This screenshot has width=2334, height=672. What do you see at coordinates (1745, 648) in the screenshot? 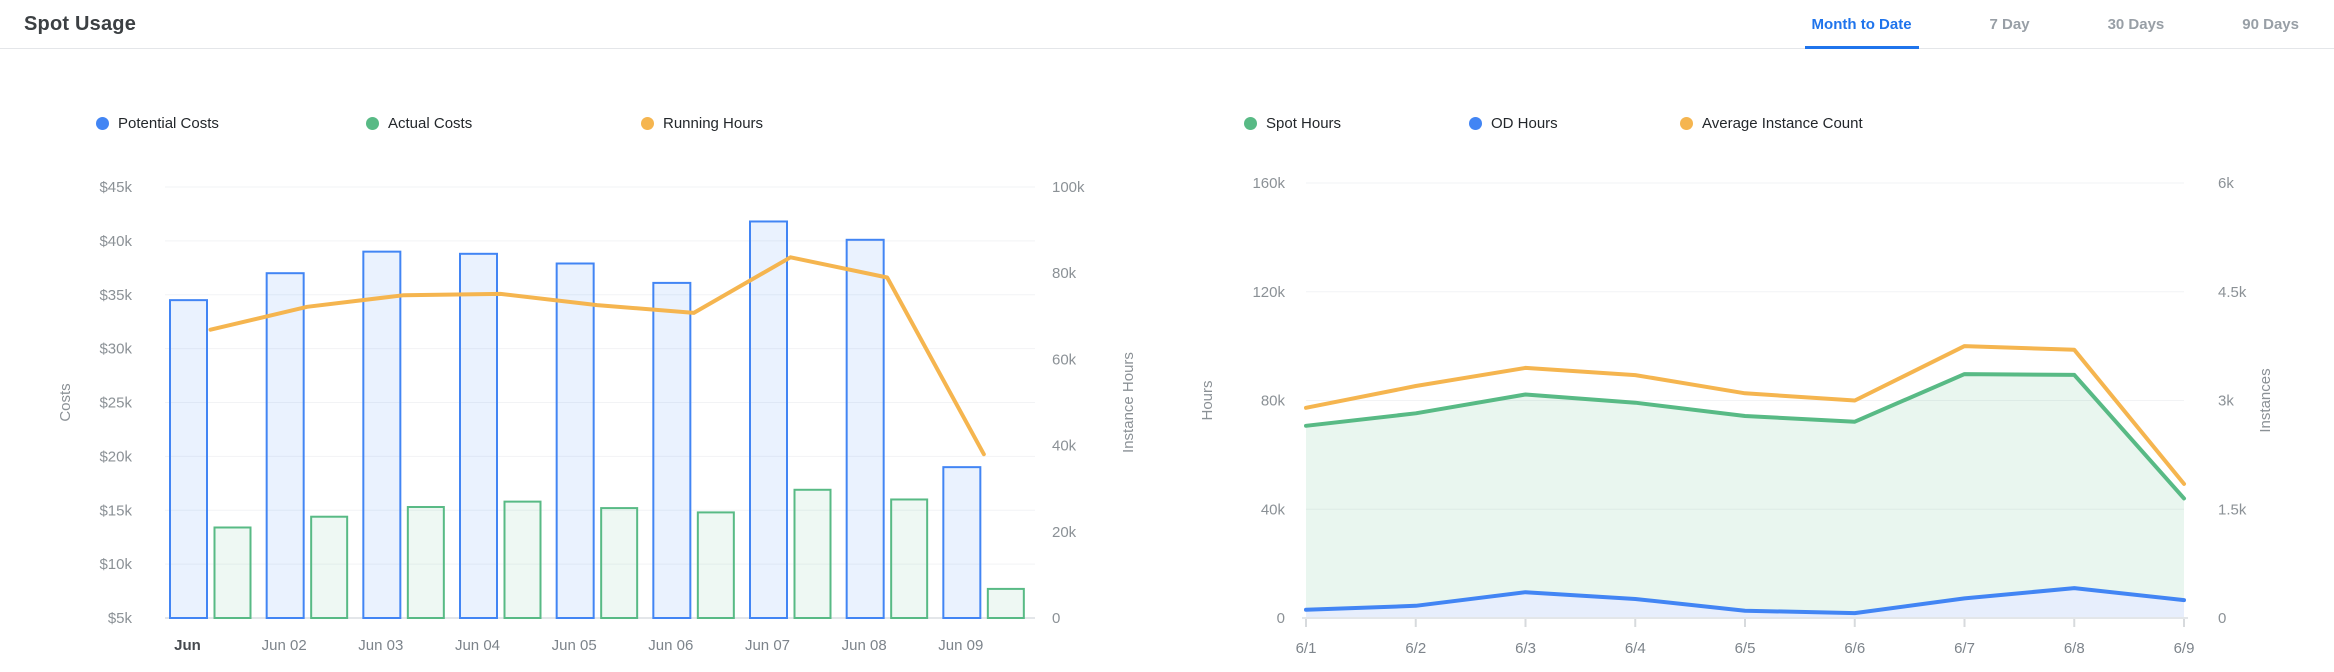
I see `x-axis-label-6-5: 6/5` at bounding box center [1745, 648].